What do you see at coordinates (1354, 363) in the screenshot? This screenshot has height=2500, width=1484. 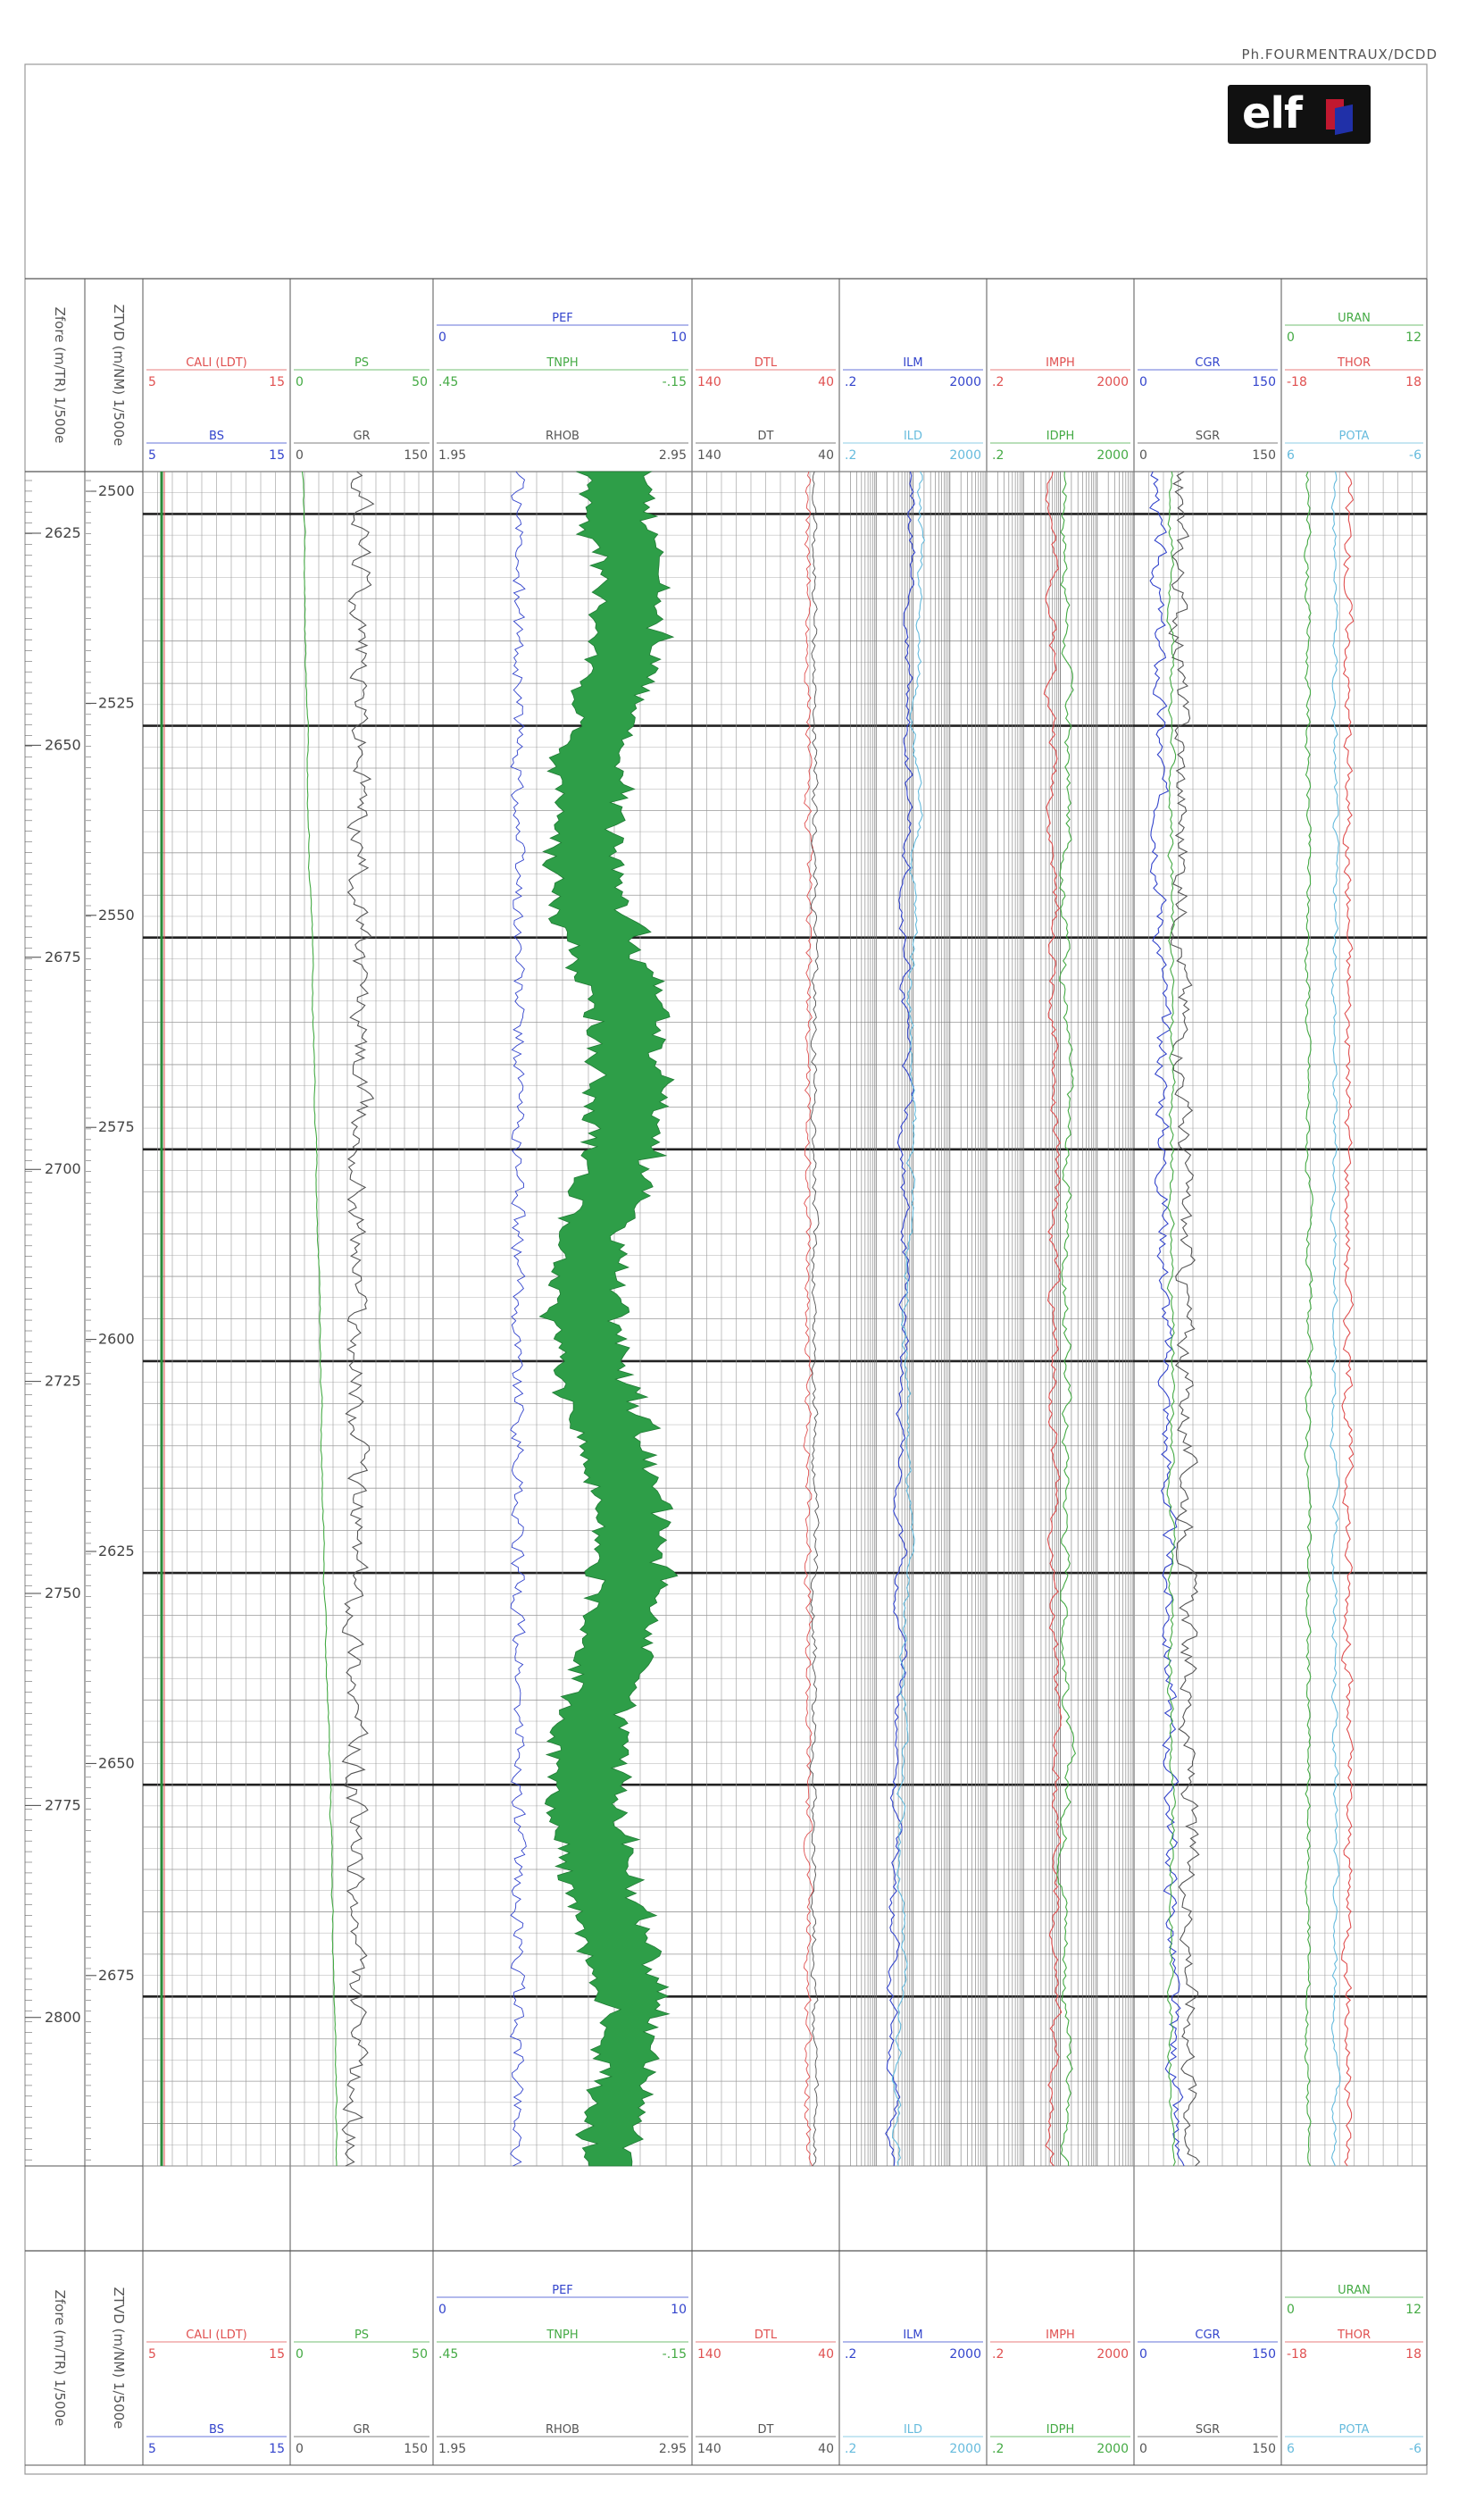 I see `header-mid-name: THOR` at bounding box center [1354, 363].